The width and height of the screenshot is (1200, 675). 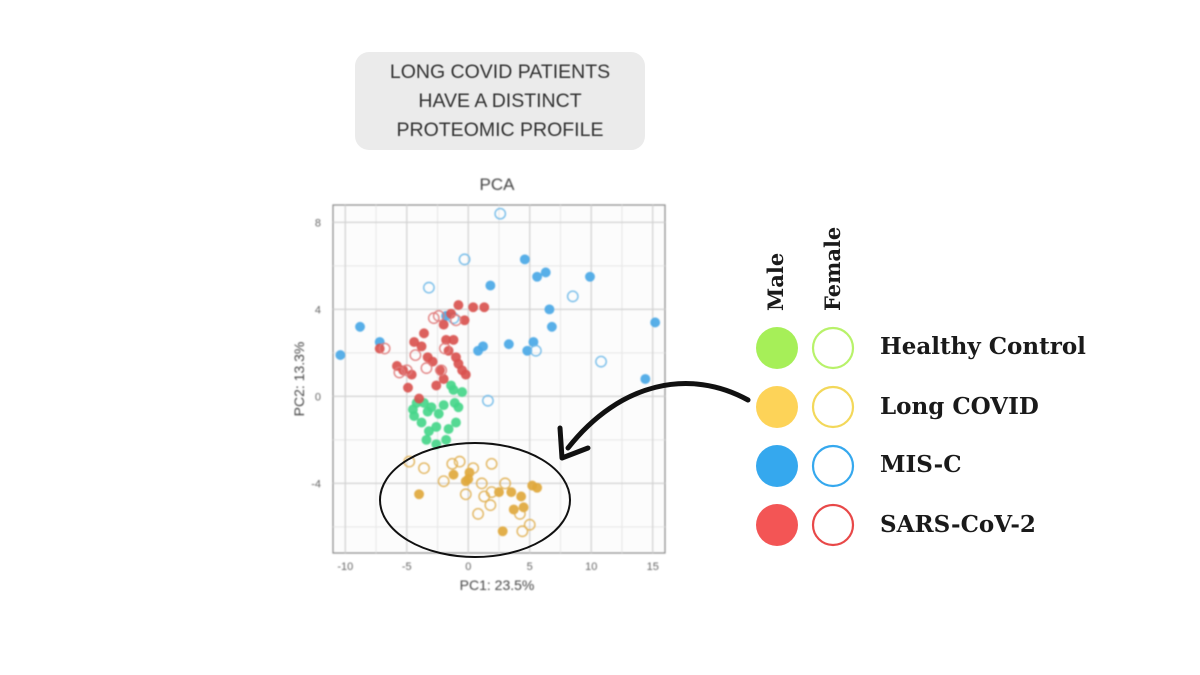 I want to click on x-tick-label: 10, so click(x=591, y=567).